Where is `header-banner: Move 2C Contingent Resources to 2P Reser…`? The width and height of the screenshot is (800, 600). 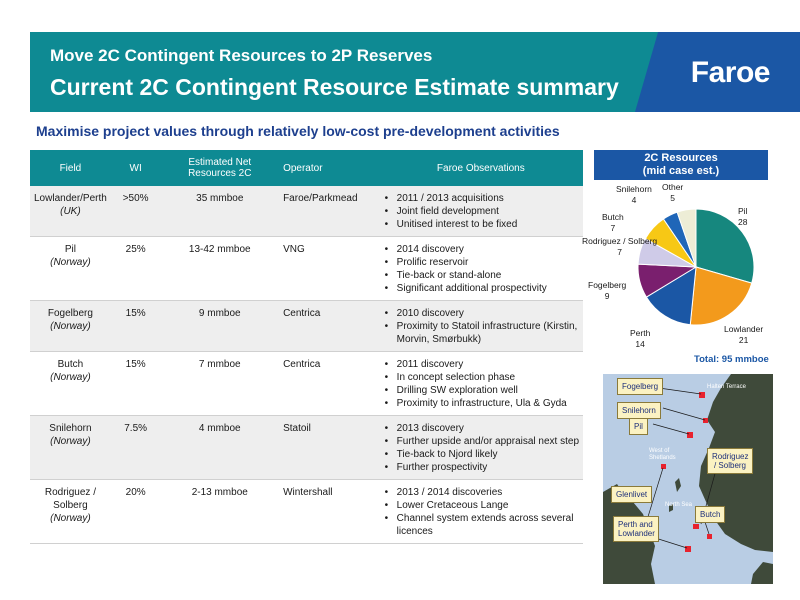
header-banner: Move 2C Contingent Resources to 2P Reser… is located at coordinates (415, 72).